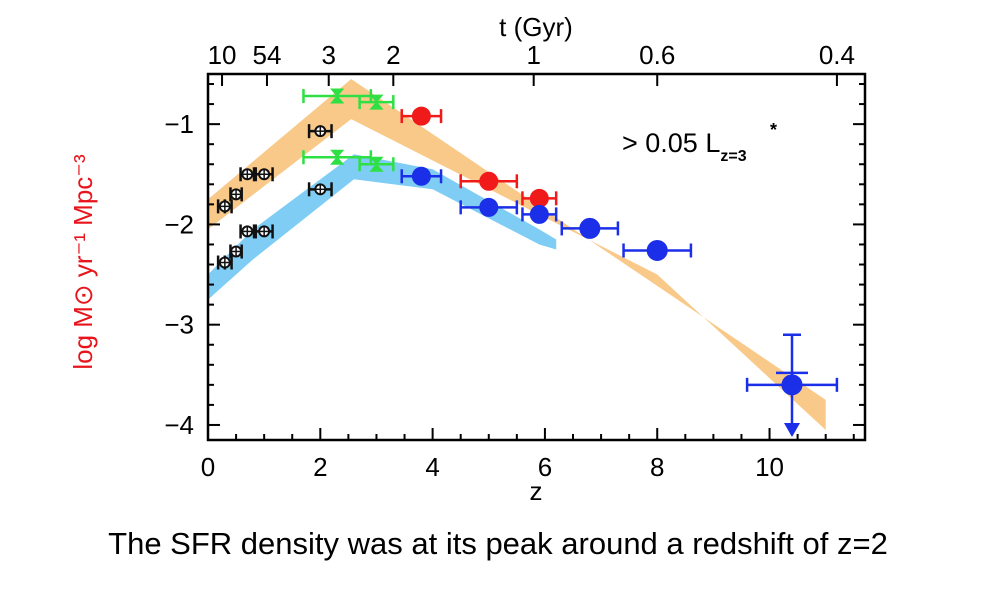 This screenshot has height=597, width=996. What do you see at coordinates (179, 325) in the screenshot?
I see `y-tick-label: −3` at bounding box center [179, 325].